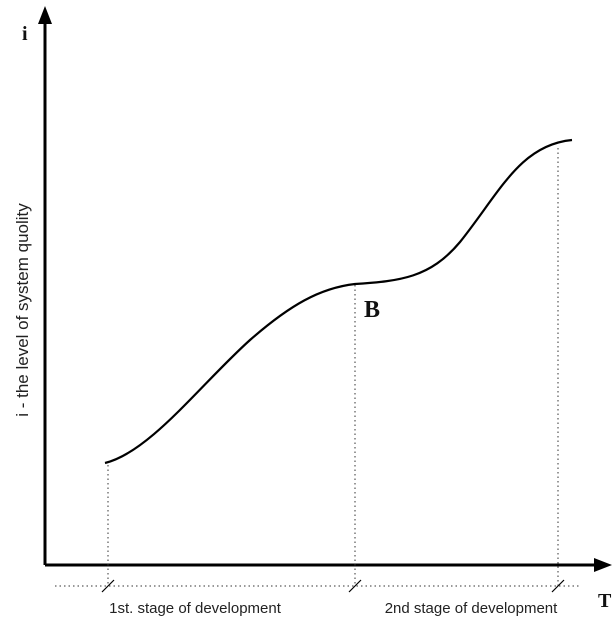  I want to click on stage-label: 1st. stage of development, so click(195, 608).